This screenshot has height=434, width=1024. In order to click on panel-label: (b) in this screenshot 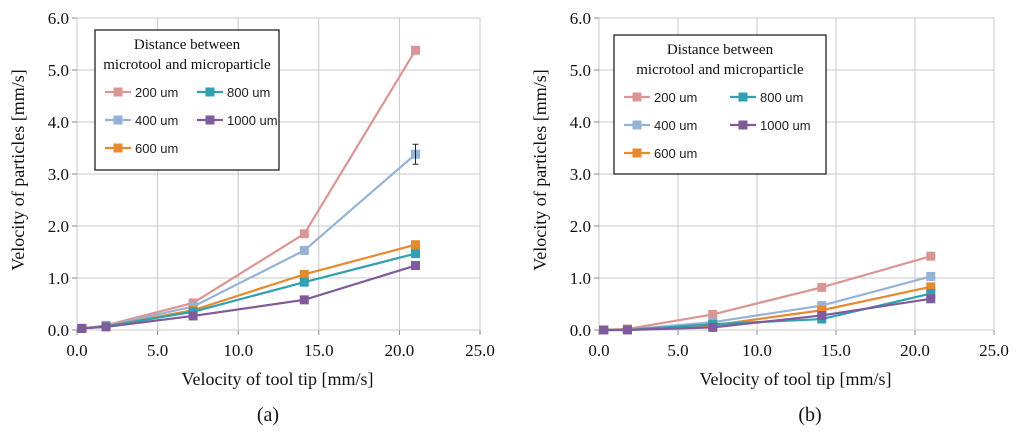, I will do `click(809, 415)`.